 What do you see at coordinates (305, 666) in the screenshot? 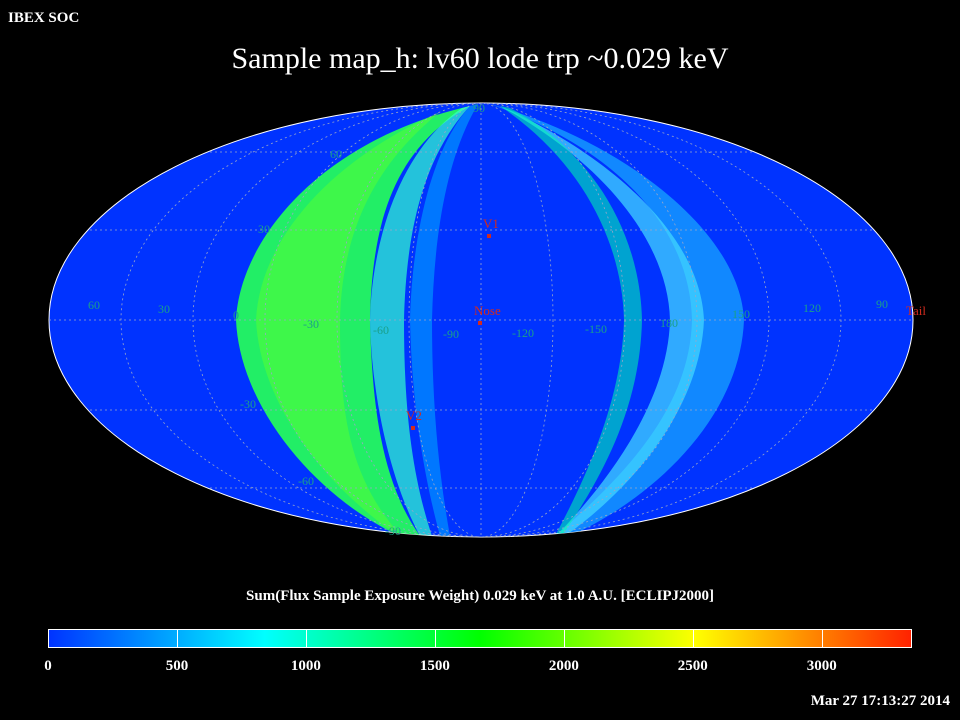
I see `colorbar-tick-label: 1000` at bounding box center [305, 666].